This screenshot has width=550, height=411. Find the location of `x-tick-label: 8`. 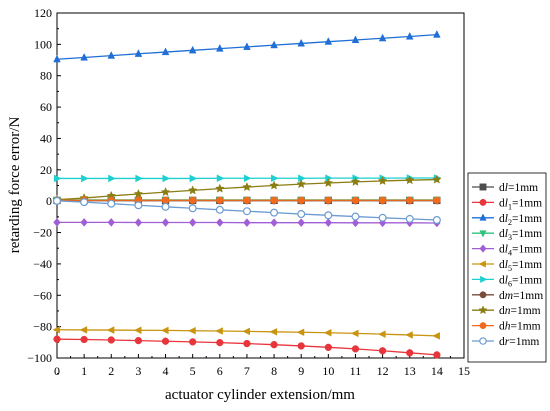

x-tick-label: 8 is located at coordinates (274, 371).